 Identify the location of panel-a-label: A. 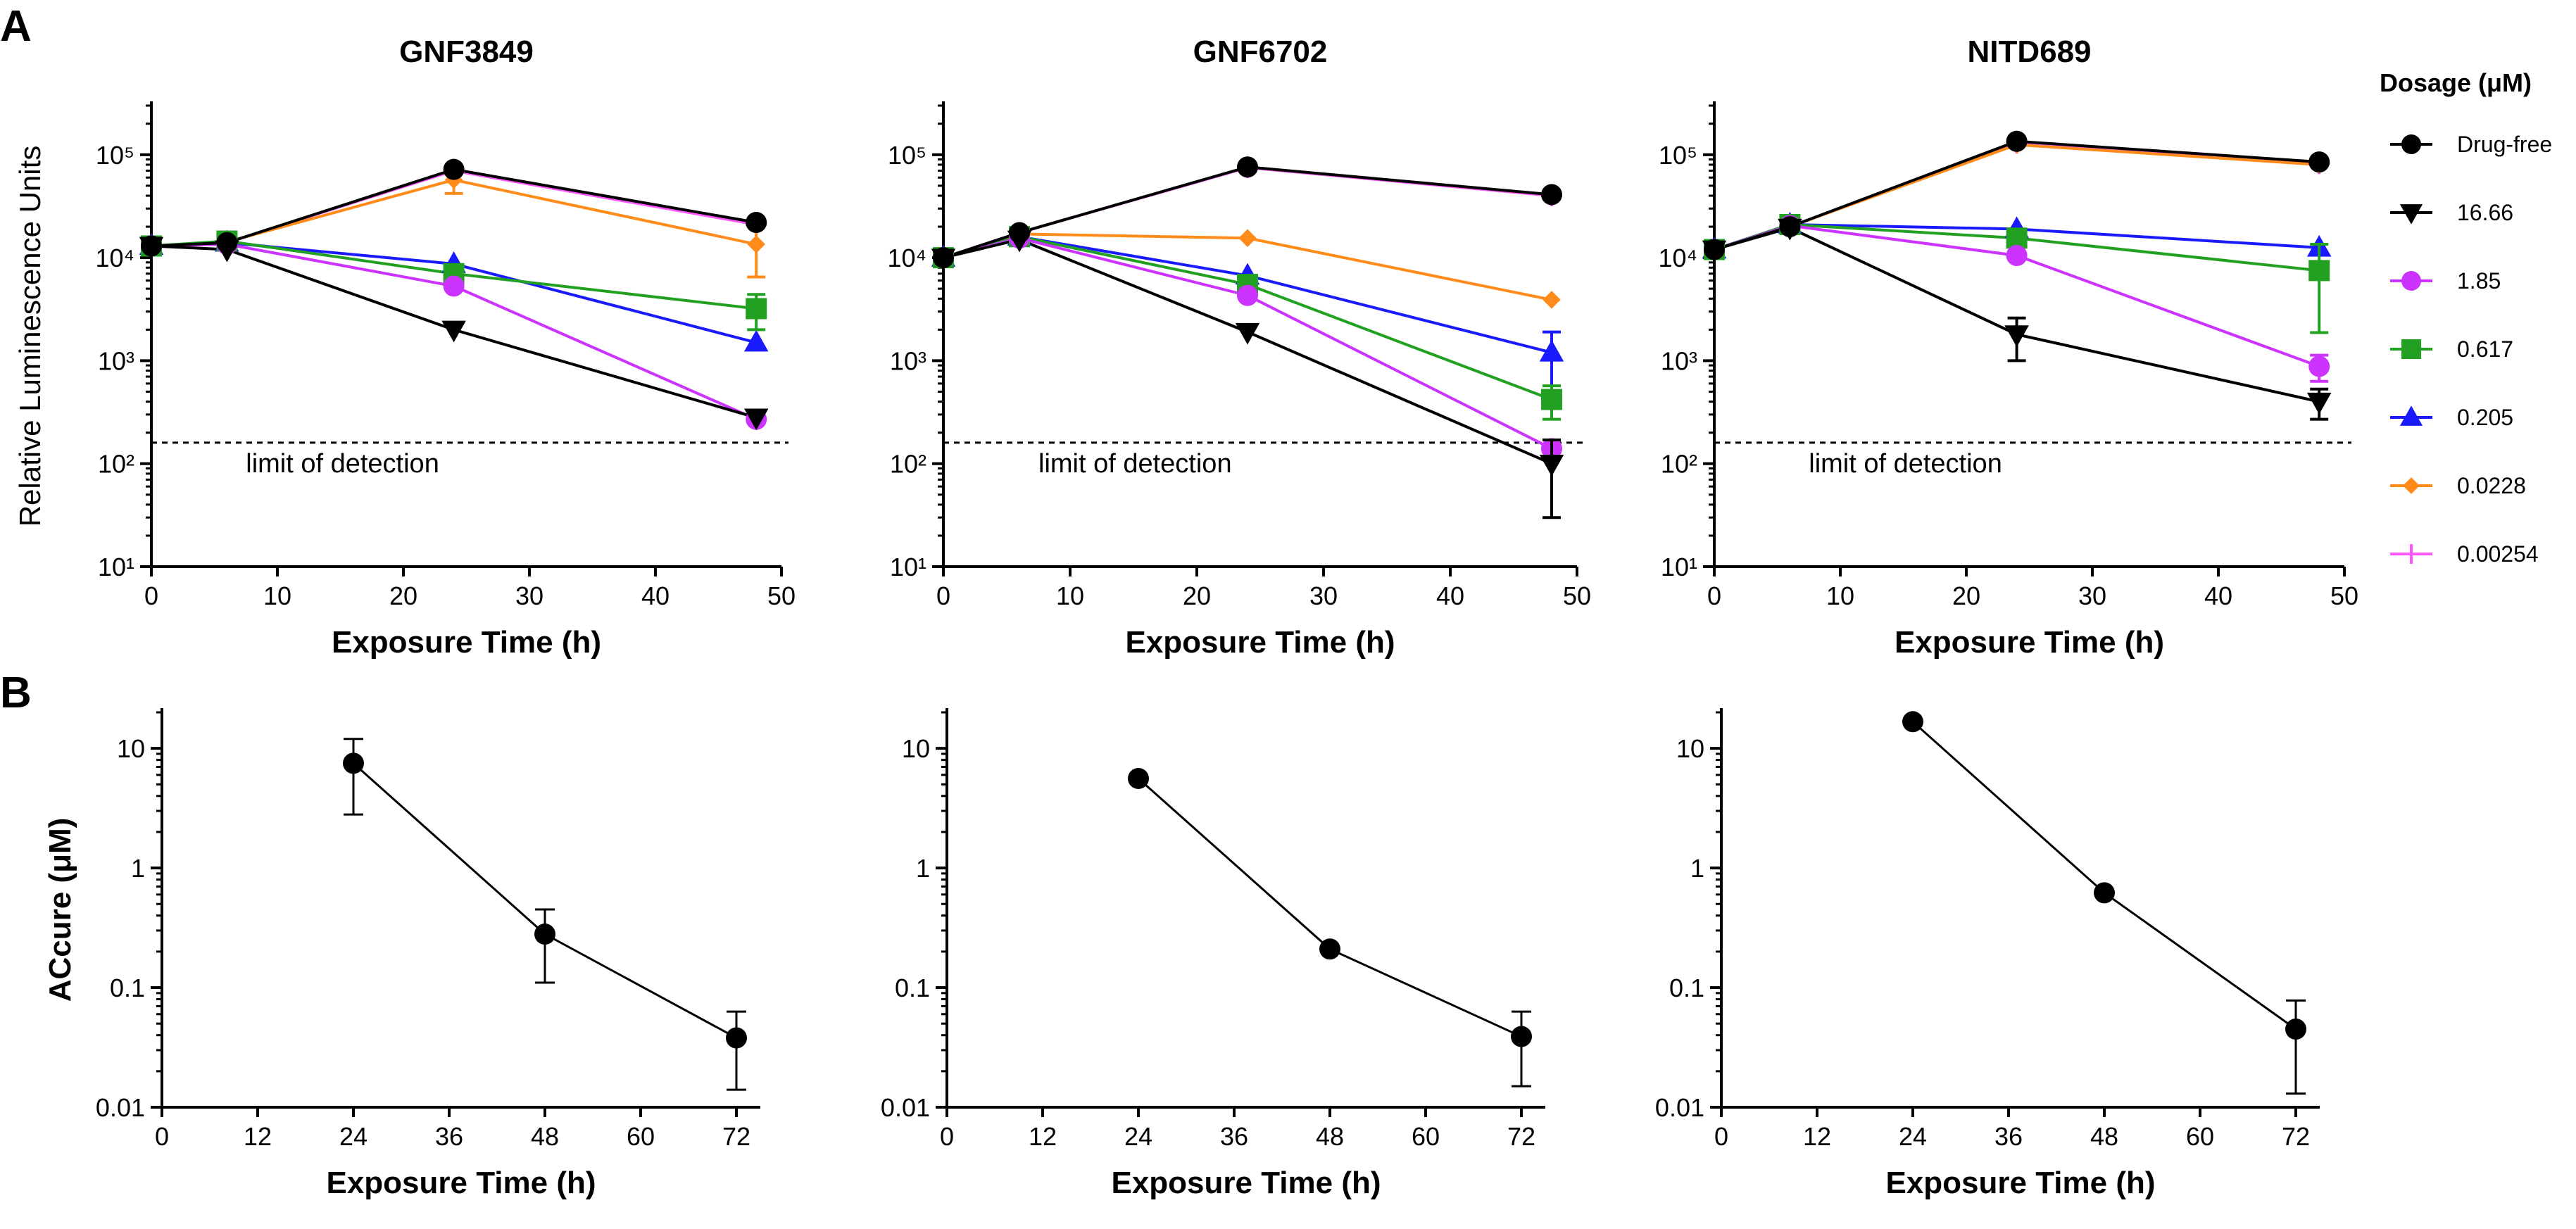
(16, 26).